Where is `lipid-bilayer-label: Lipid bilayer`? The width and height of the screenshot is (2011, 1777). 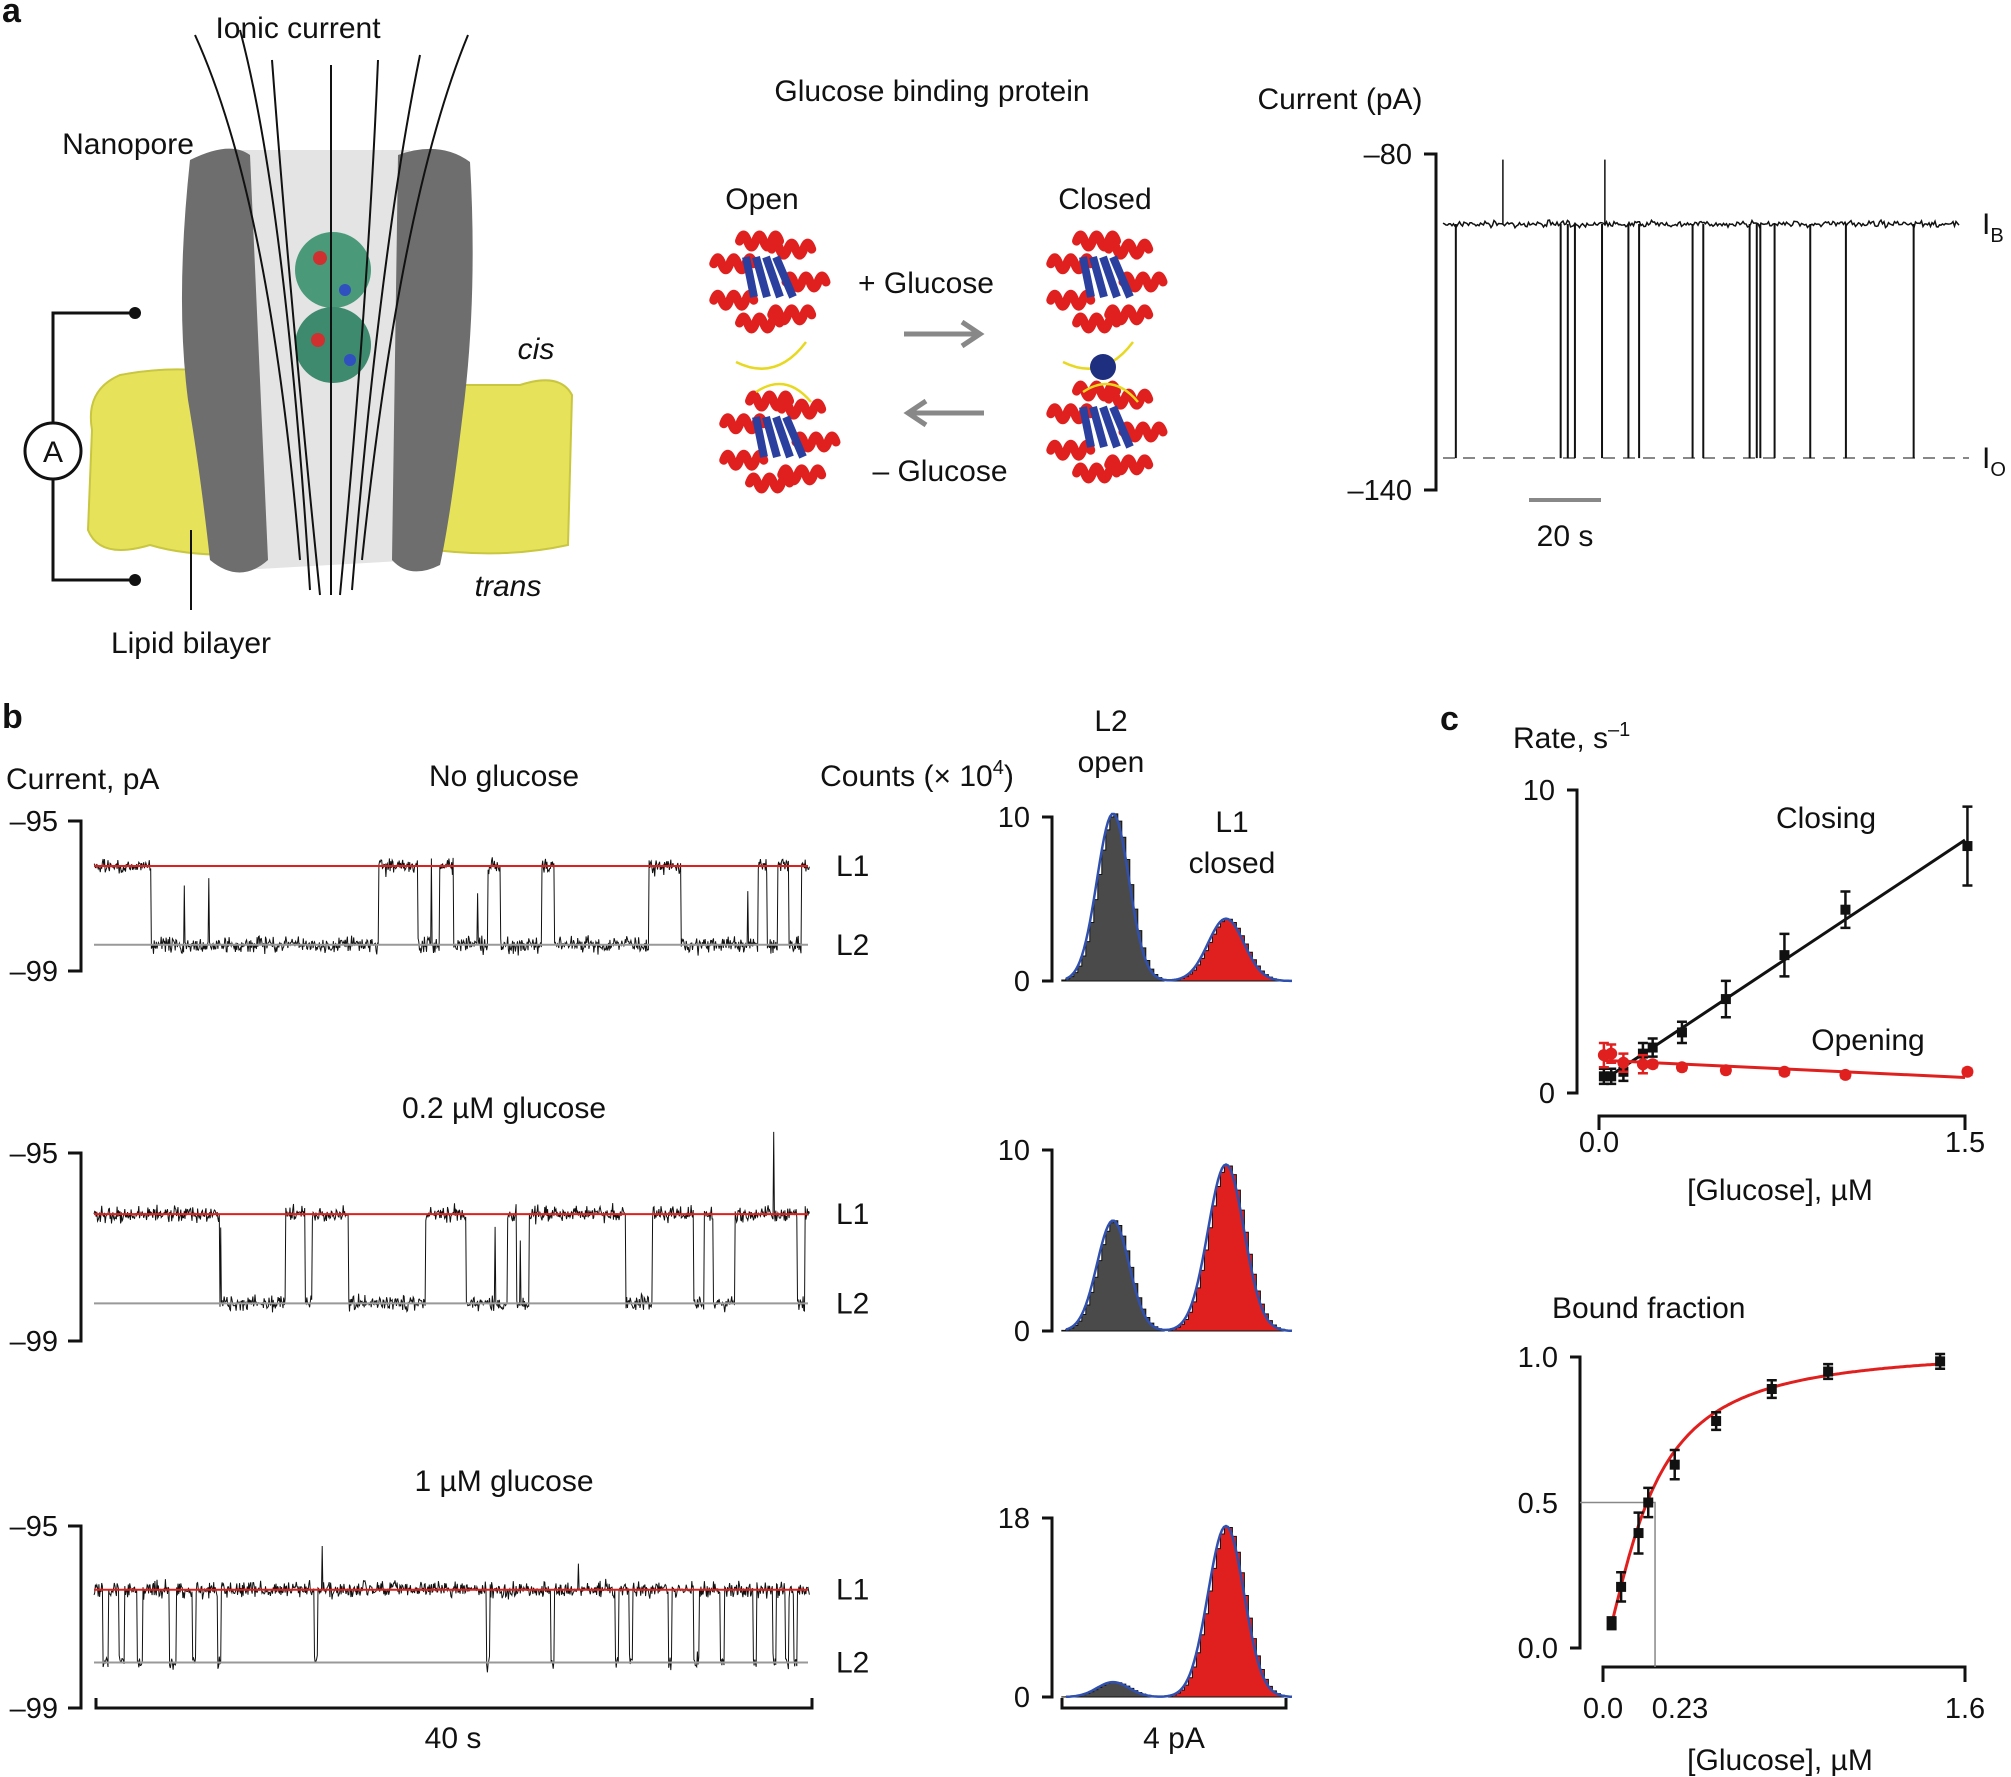 lipid-bilayer-label: Lipid bilayer is located at coordinates (191, 643).